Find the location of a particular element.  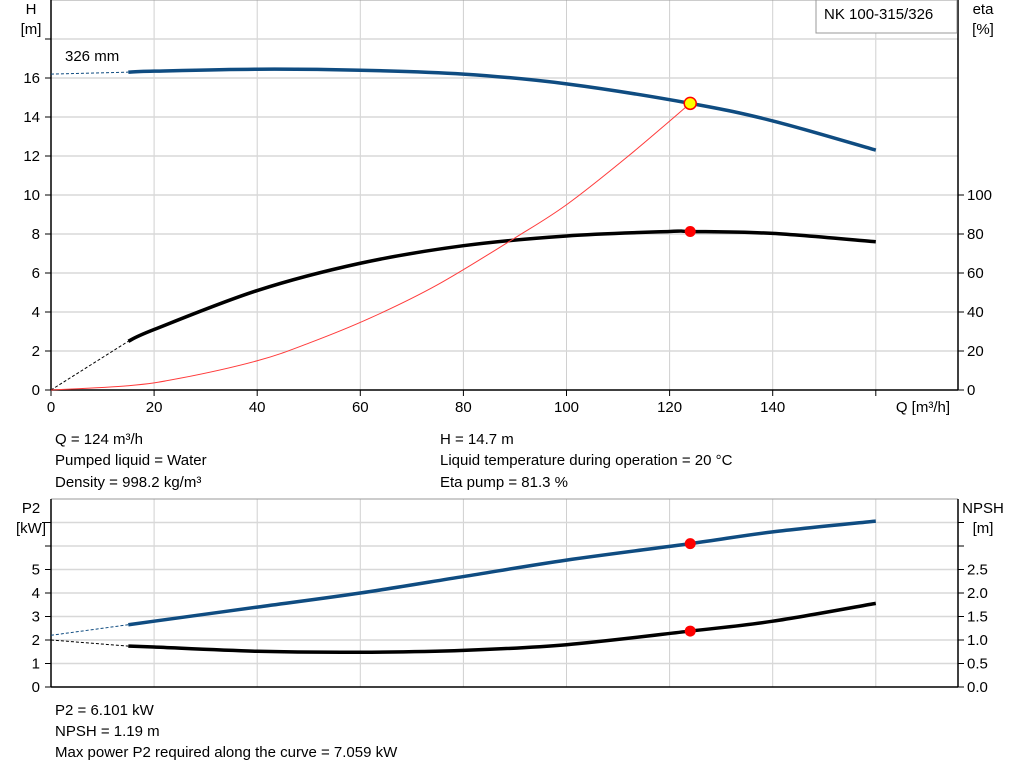

h-tick-label: 12 is located at coordinates (31, 156).